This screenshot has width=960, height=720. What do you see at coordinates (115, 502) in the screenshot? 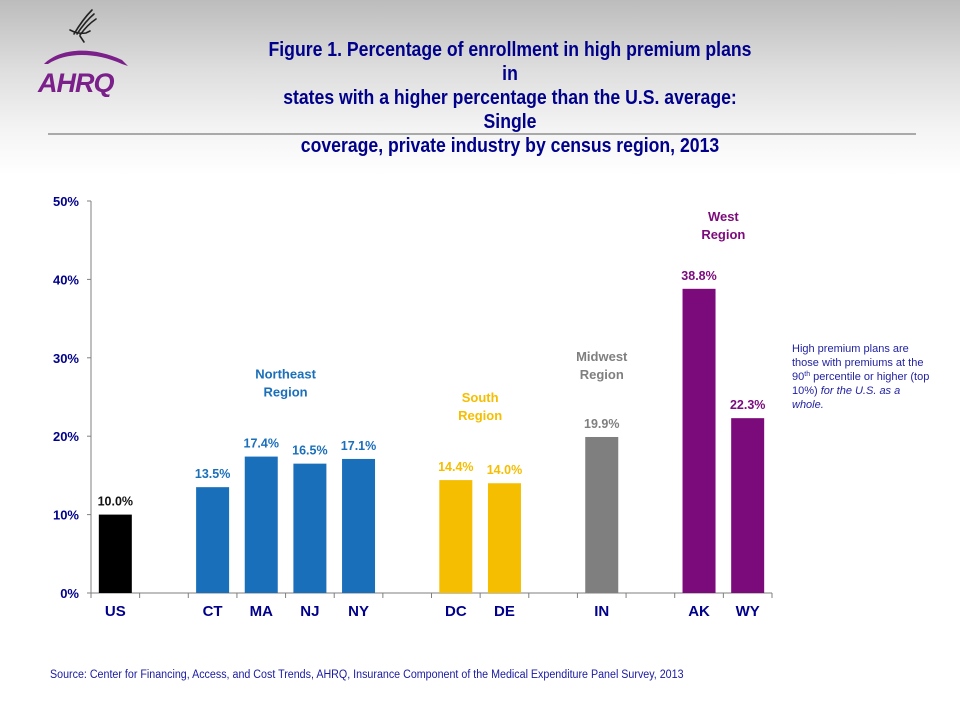
I see `data-label: 10.0%` at bounding box center [115, 502].